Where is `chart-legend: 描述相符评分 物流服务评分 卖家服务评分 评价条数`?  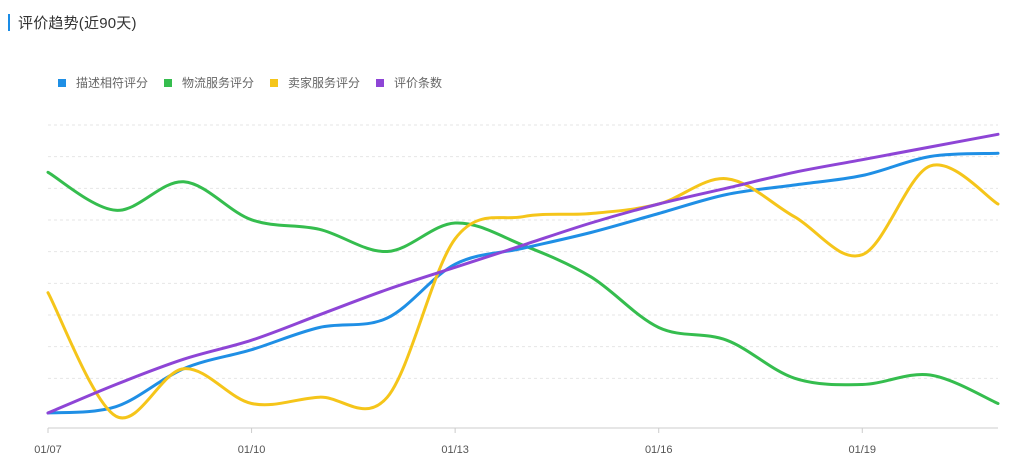
chart-legend: 描述相符评分 物流服务评分 卖家服务评分 评价条数 is located at coordinates (258, 82).